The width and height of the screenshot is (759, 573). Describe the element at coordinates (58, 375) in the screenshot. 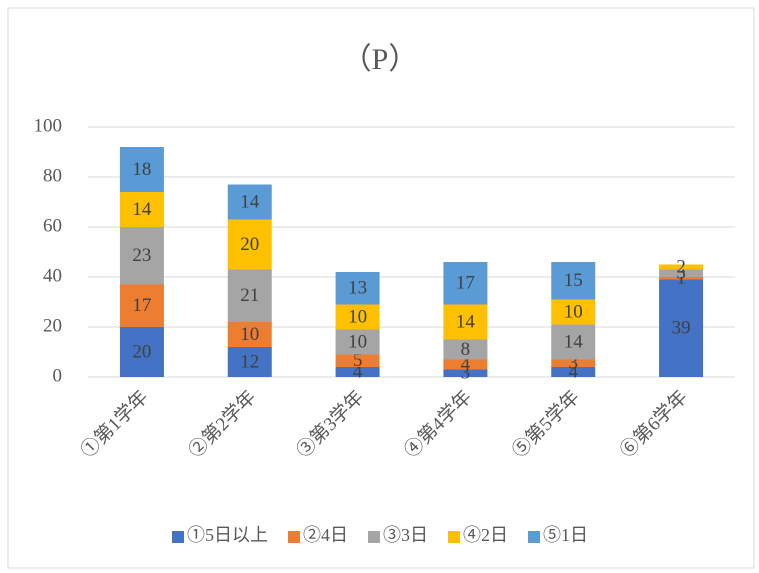

I see `y-tick-label: 0` at that location.